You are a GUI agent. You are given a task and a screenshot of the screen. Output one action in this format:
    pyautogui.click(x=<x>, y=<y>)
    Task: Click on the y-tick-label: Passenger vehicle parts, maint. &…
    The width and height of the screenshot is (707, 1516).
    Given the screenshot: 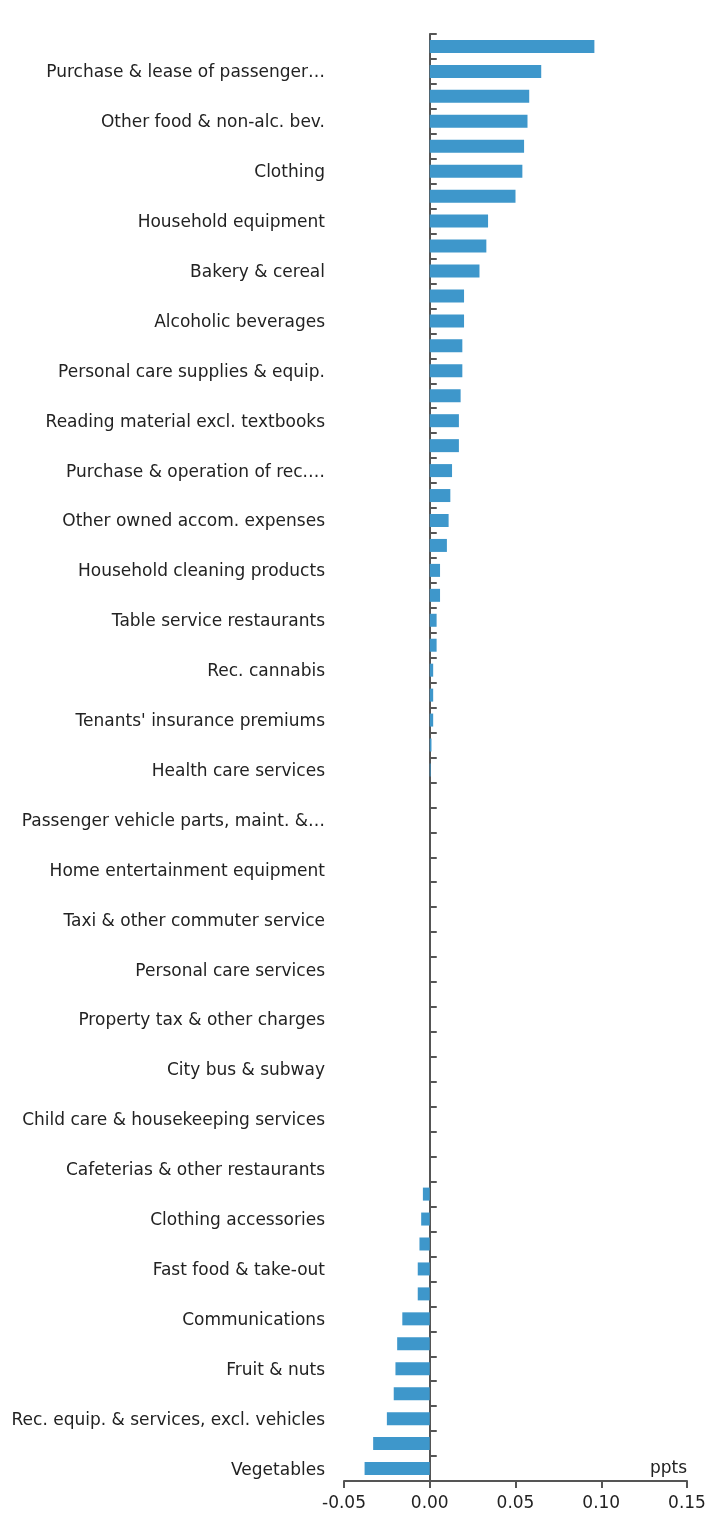 What is the action you would take?
    pyautogui.click(x=173, y=819)
    